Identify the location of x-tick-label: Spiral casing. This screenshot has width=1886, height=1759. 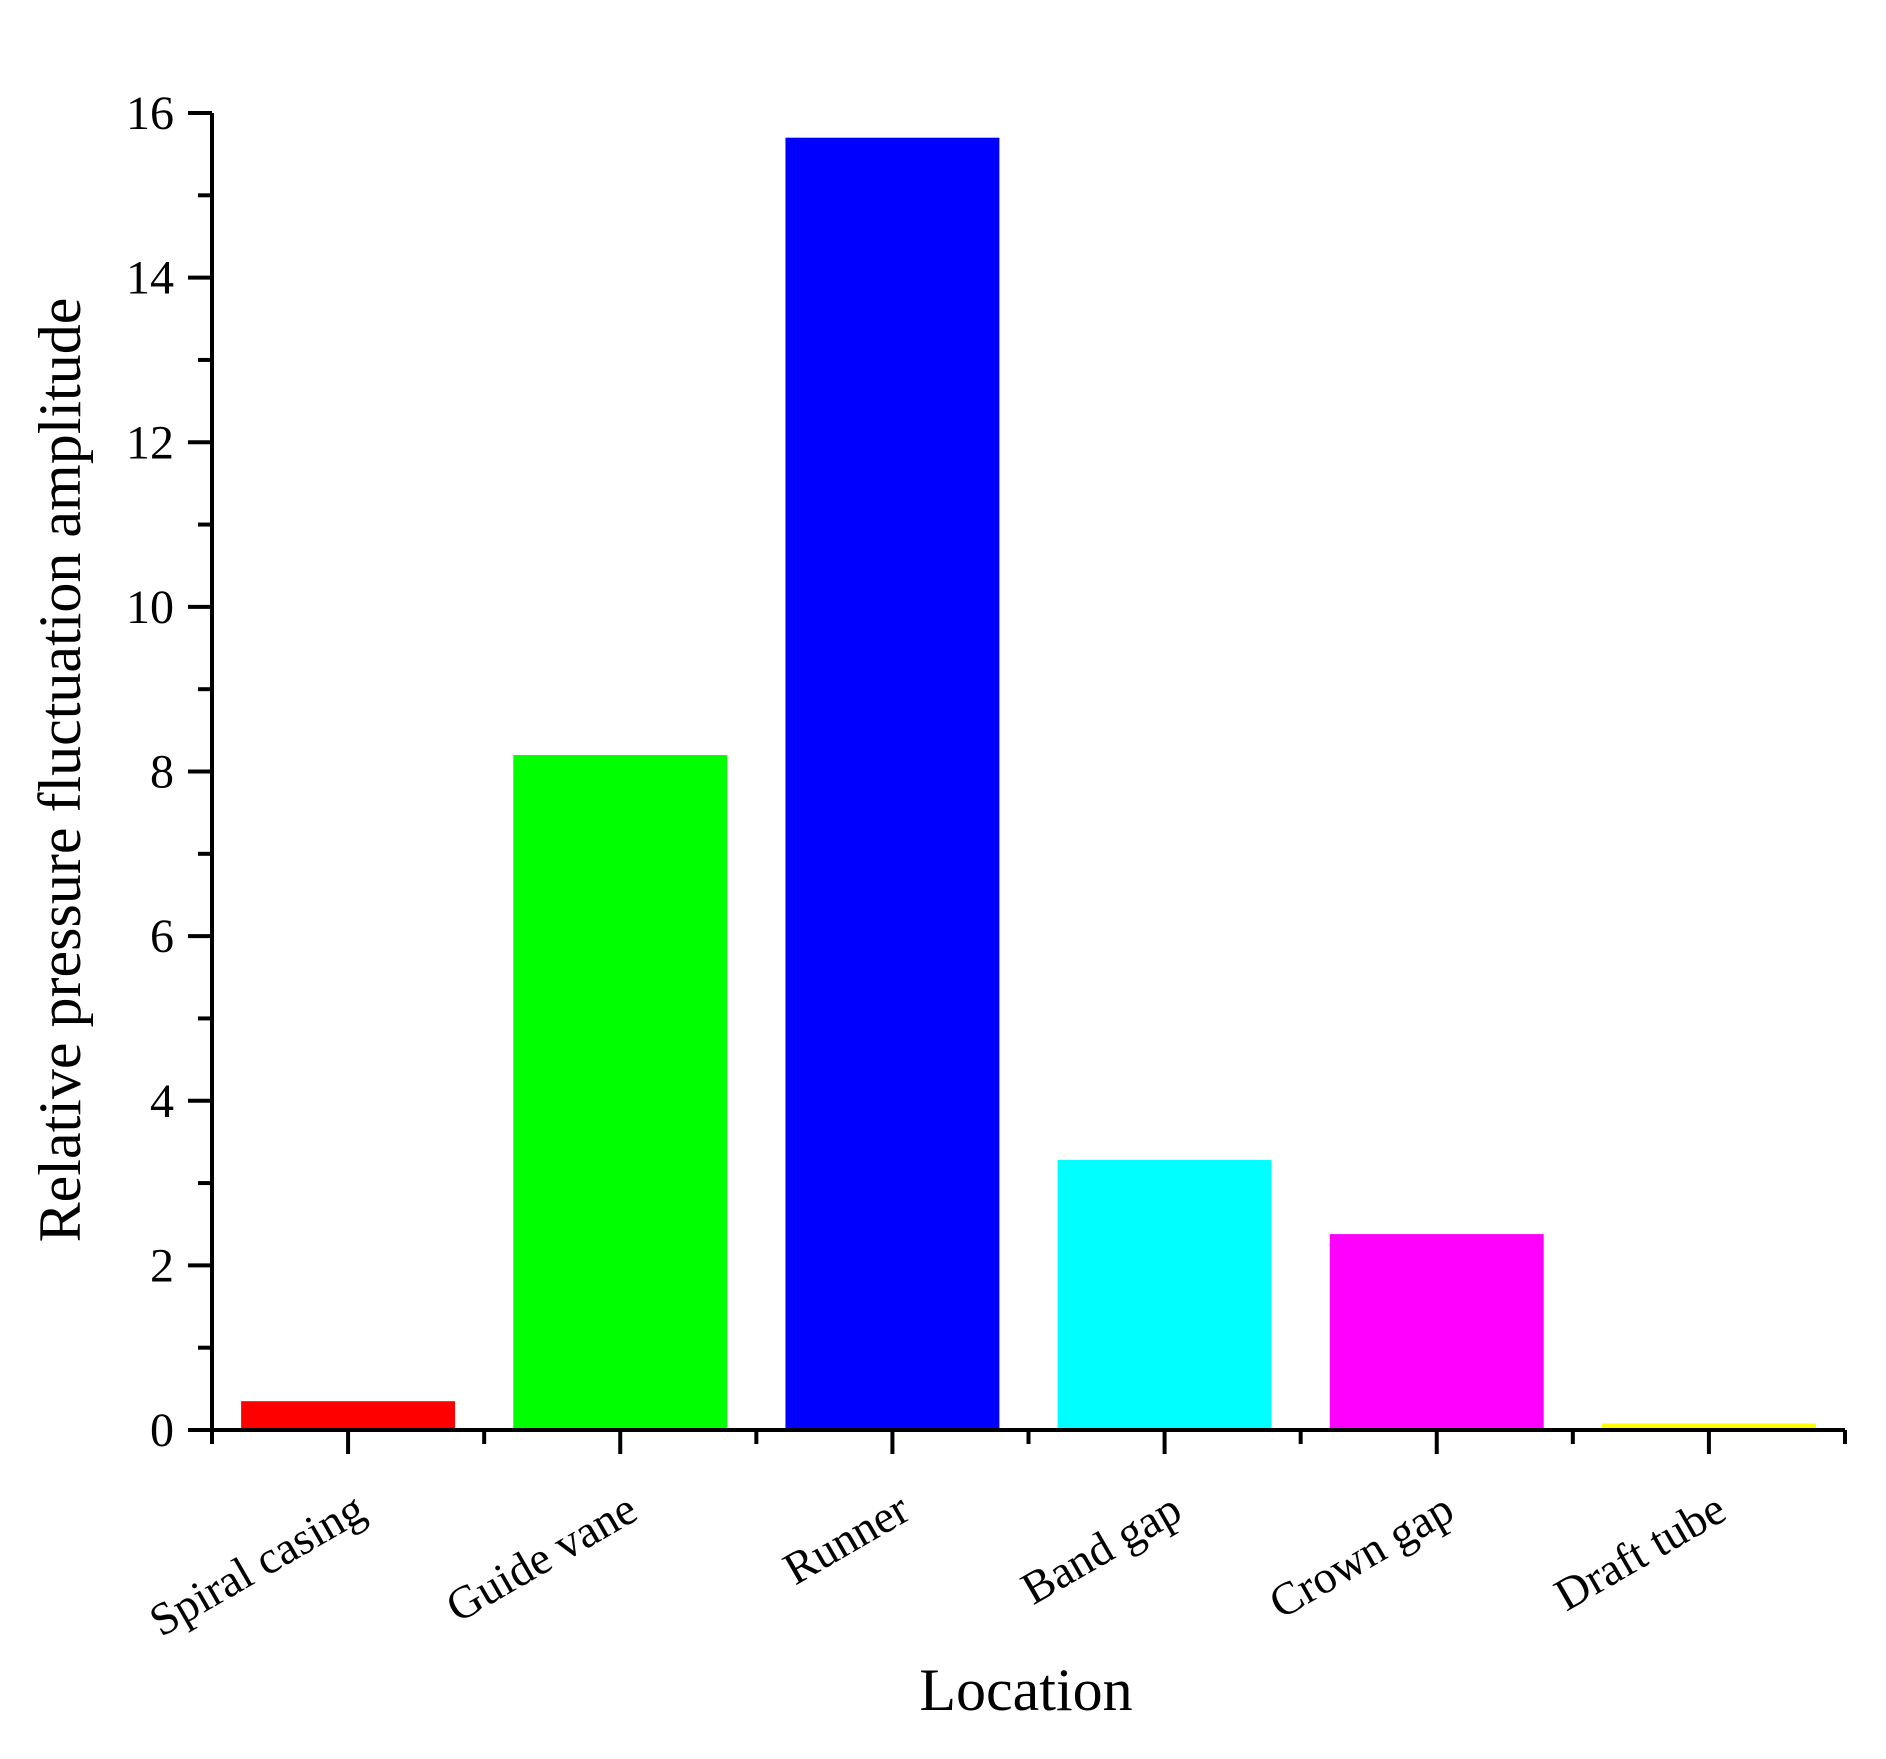
(257, 1564).